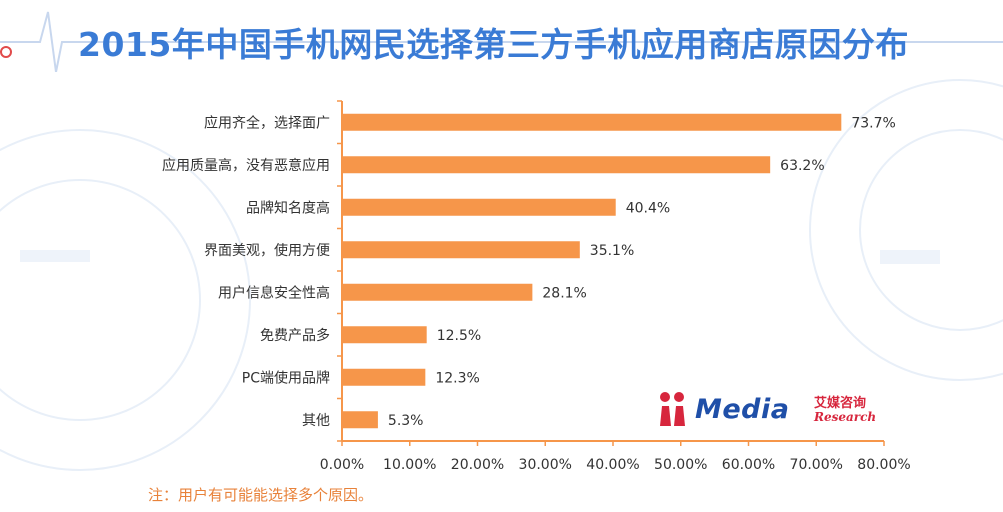 The image size is (1003, 512). Describe the element at coordinates (406, 421) in the screenshot. I see `value-label: 5.3%` at that location.